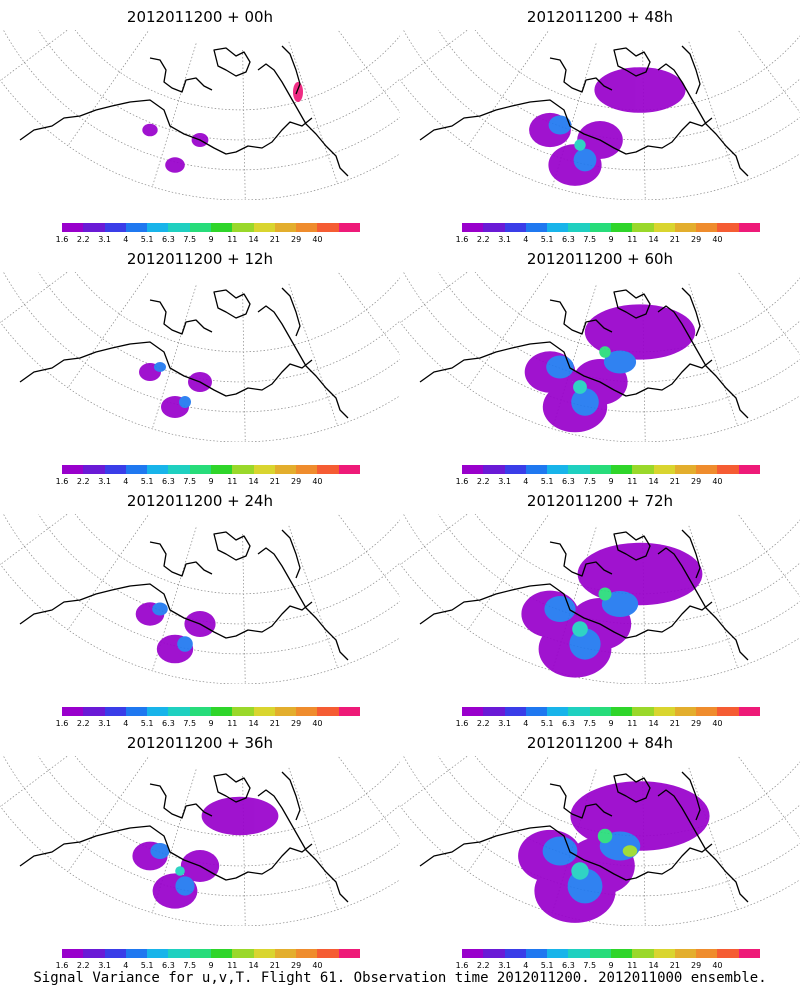  What do you see at coordinates (83, 481) in the screenshot?
I see `colorbar-label: 2.2` at bounding box center [83, 481].